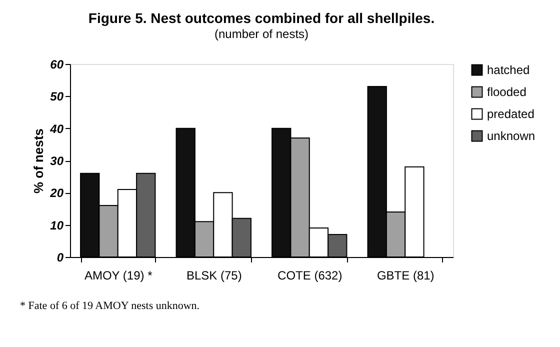  I want to click on y-tick-label: 10, so click(57, 225).